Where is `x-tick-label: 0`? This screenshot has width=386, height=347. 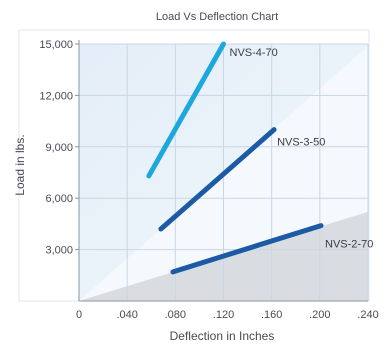 x-tick-label: 0 is located at coordinates (79, 315).